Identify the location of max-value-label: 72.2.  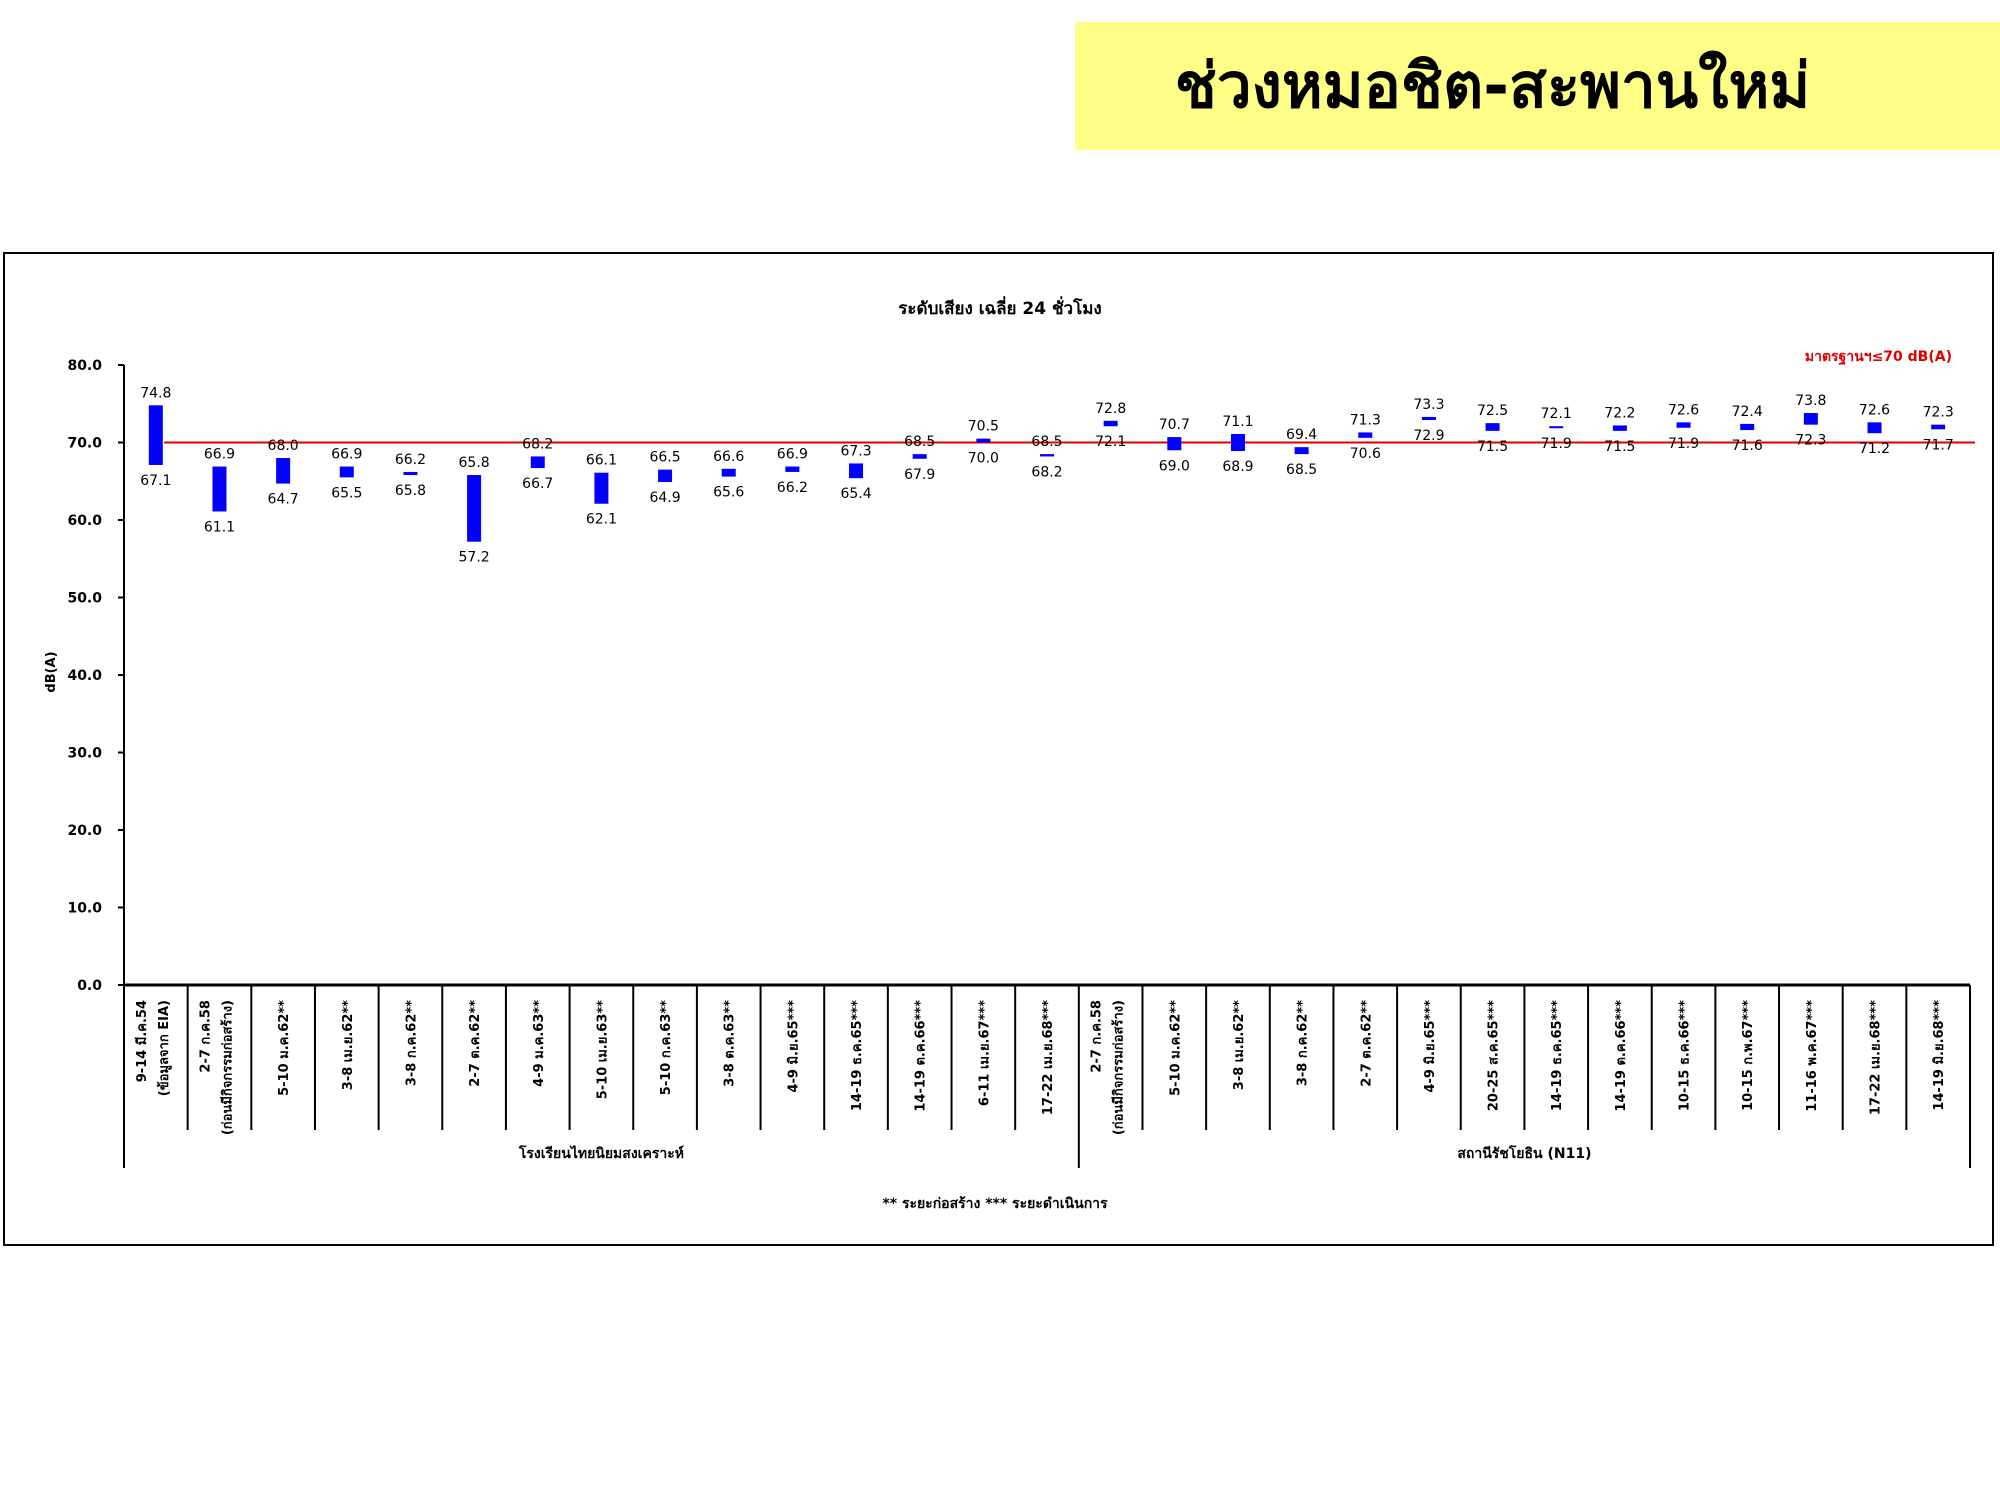
(1619, 413).